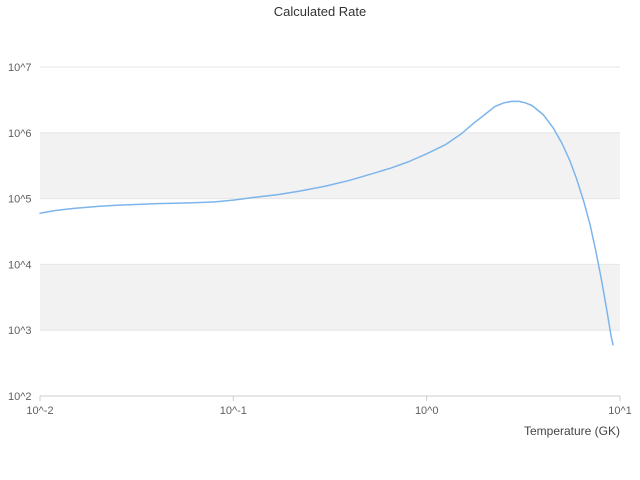 This screenshot has width=640, height=480. What do you see at coordinates (20, 200) in the screenshot?
I see `y-tick-label: 10^5` at bounding box center [20, 200].